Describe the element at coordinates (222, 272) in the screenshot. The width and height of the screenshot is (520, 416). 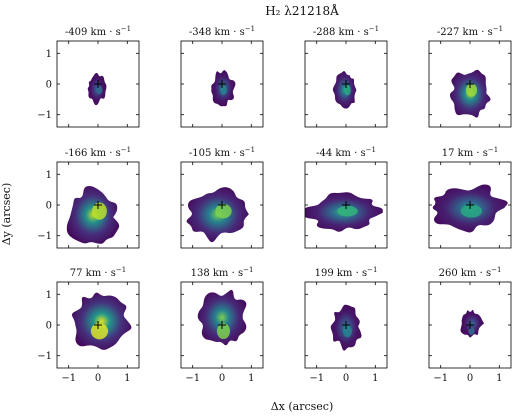
I see `panel-velocity-label: 138 km · s−1` at that location.